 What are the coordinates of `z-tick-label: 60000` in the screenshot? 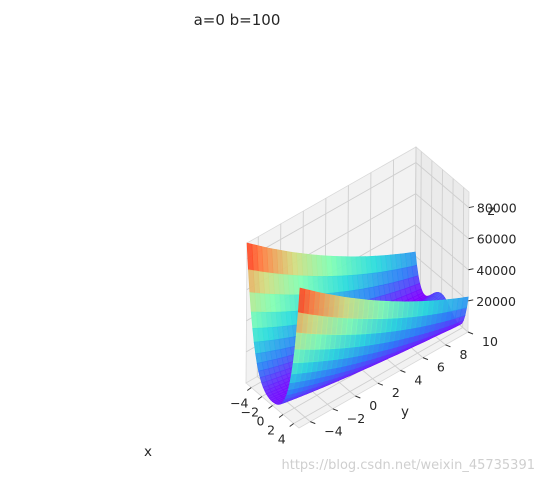 It's located at (497, 239).